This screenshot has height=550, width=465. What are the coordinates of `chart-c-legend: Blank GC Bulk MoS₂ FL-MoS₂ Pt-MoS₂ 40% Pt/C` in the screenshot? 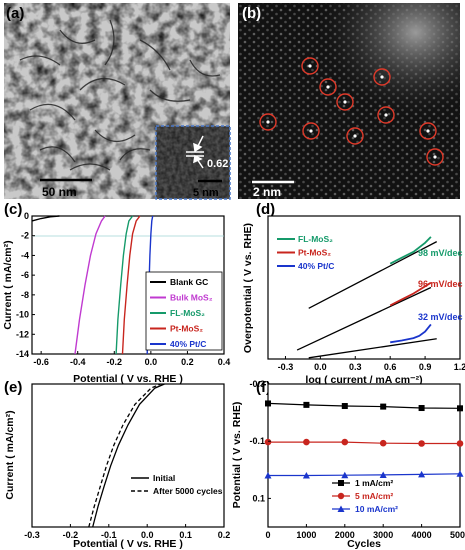 It's located at (184, 311).